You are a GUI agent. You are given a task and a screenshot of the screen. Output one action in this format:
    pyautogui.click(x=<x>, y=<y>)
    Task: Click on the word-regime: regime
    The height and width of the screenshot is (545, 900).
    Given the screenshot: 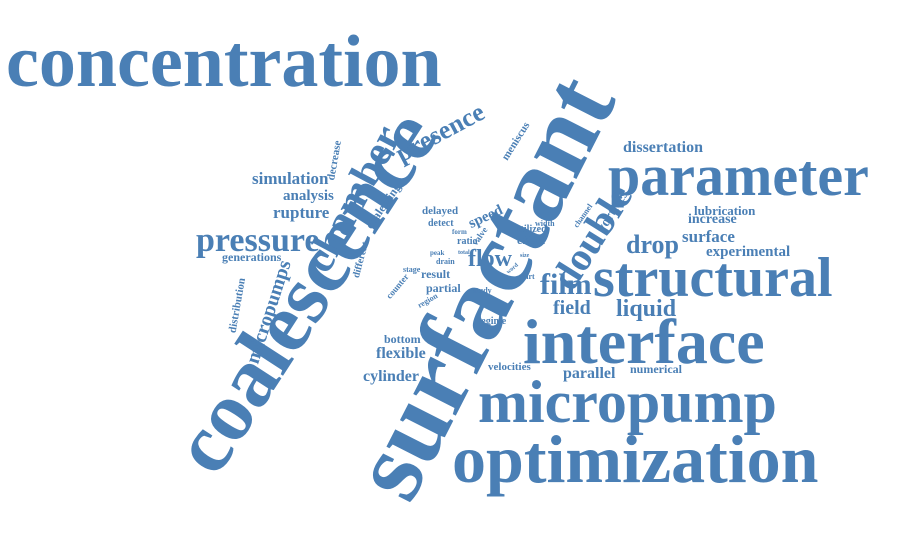 What is the action you would take?
    pyautogui.click(x=492, y=321)
    